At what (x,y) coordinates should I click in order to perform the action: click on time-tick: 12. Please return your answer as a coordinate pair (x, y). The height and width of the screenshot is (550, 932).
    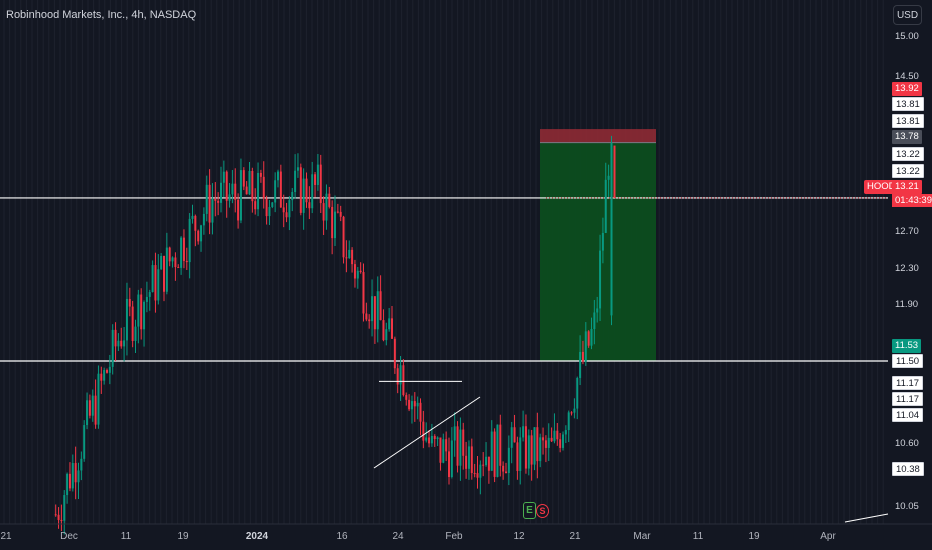
    Looking at the image, I should click on (519, 536).